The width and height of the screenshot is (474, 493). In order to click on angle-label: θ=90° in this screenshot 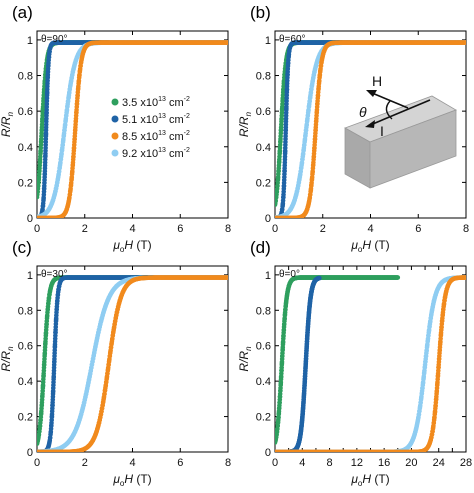, I will do `click(54, 39)`.